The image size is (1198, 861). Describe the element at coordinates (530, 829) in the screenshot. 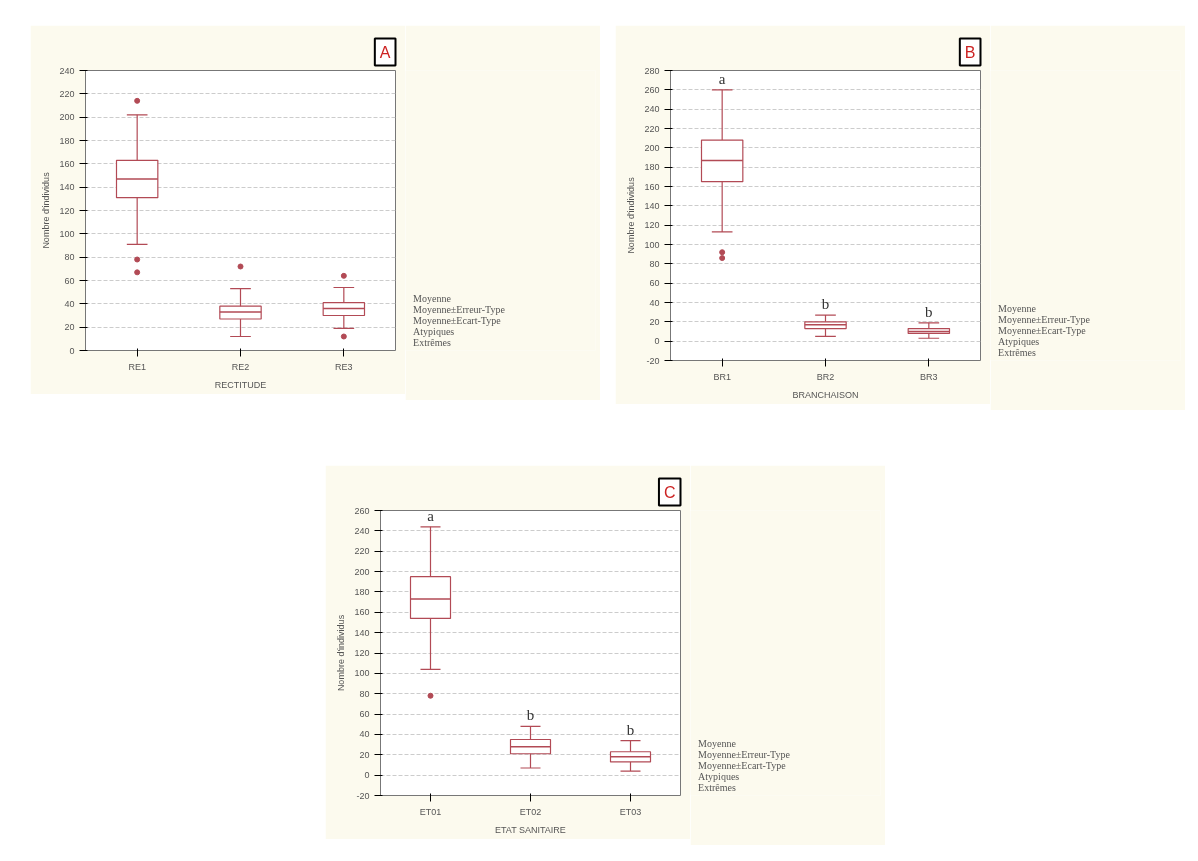

I see `x-axis-title: ETAT SANITAIRE` at that location.